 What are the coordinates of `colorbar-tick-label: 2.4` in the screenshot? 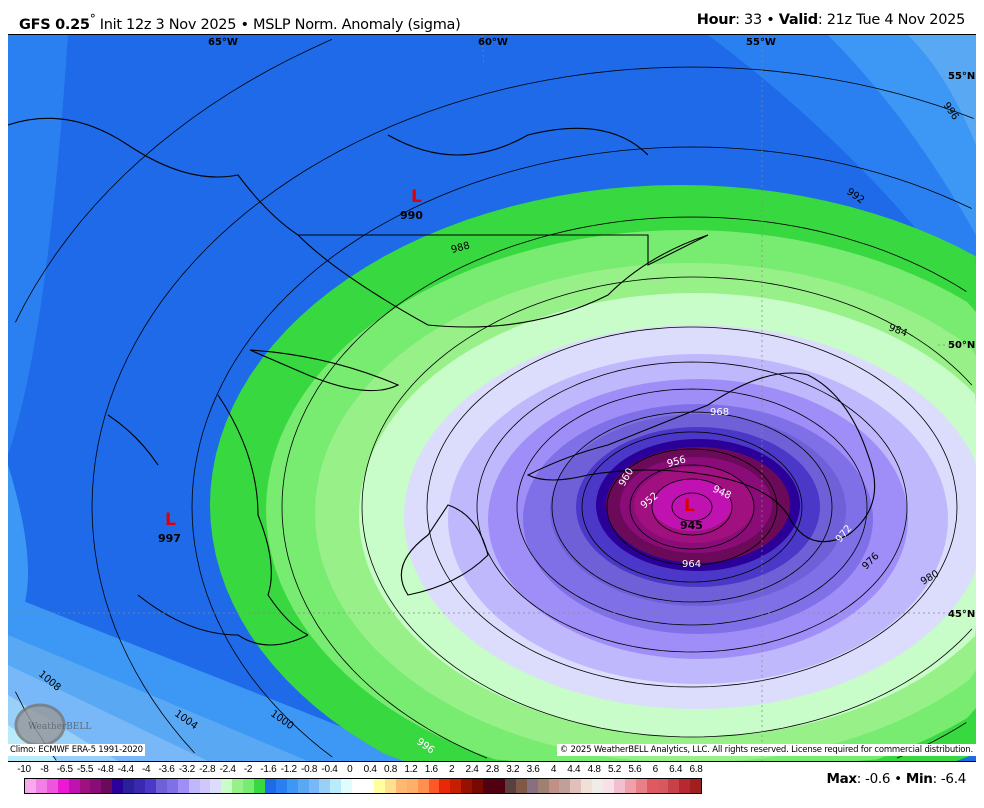 It's located at (472, 769).